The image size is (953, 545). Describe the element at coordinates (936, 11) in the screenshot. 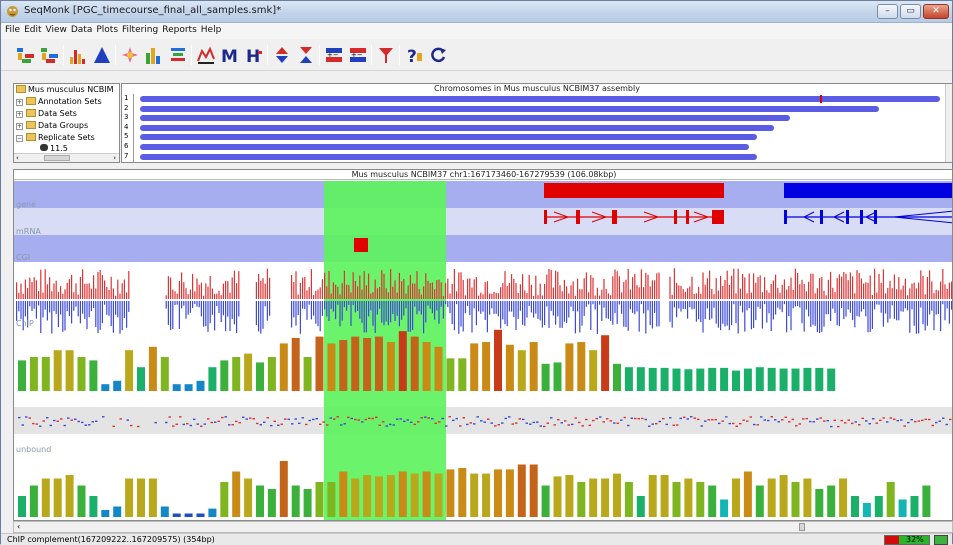

I see `close-button: ✕` at that location.